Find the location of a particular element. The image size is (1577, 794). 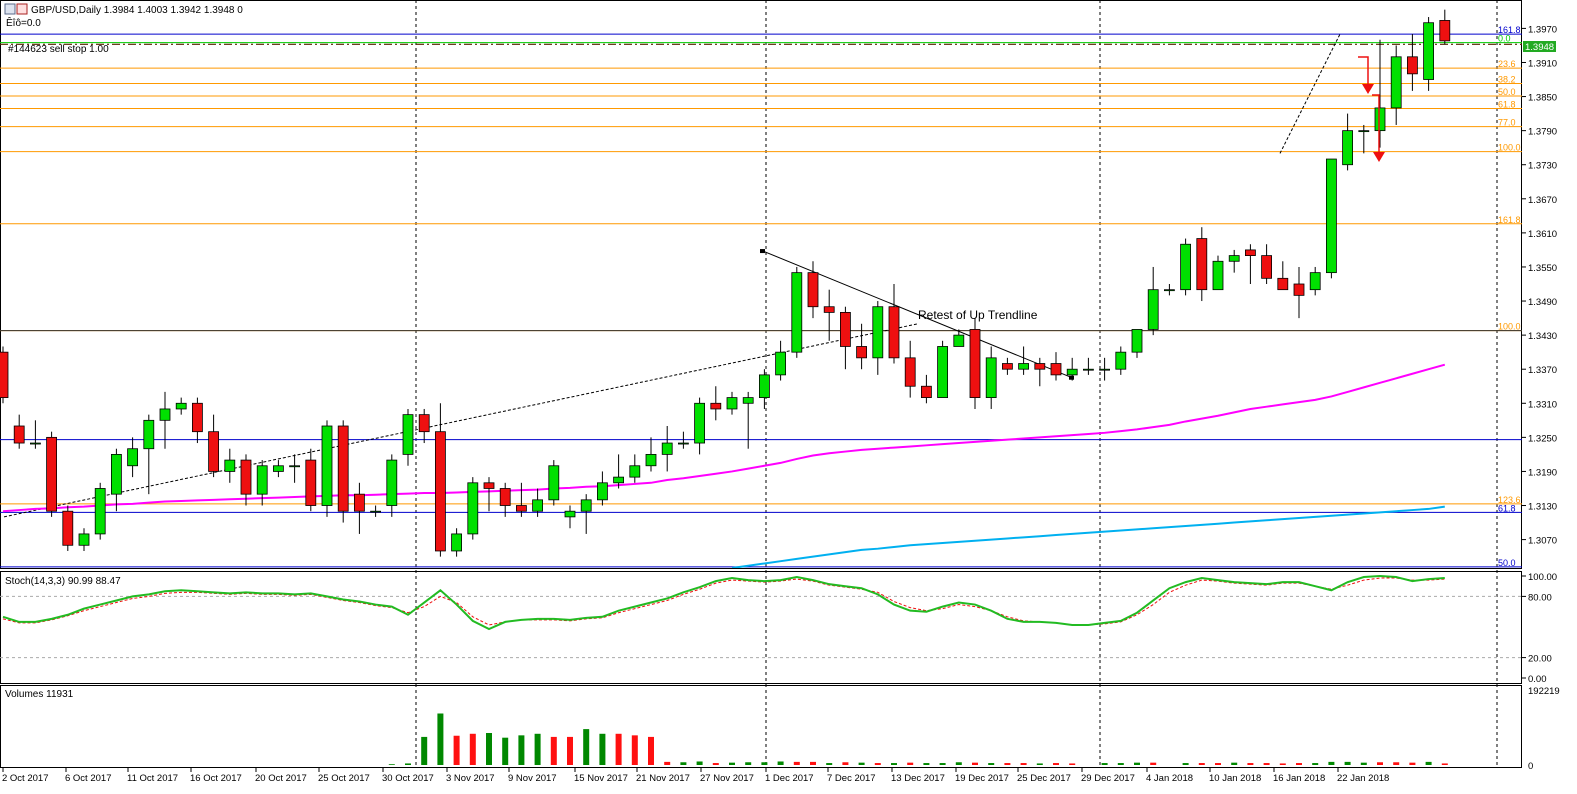

level-label: 77.0 is located at coordinates (1507, 123).